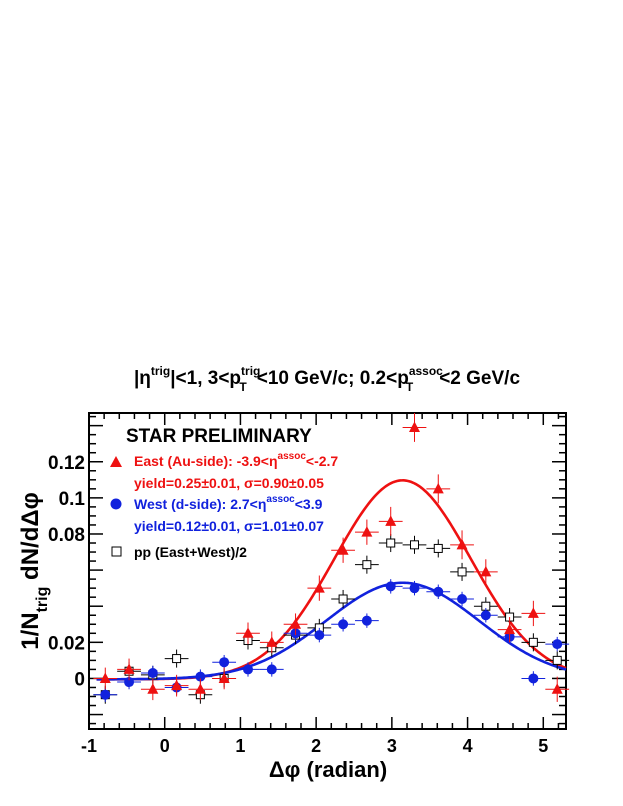  What do you see at coordinates (316, 746) in the screenshot?
I see `x-tick-label: 2` at bounding box center [316, 746].